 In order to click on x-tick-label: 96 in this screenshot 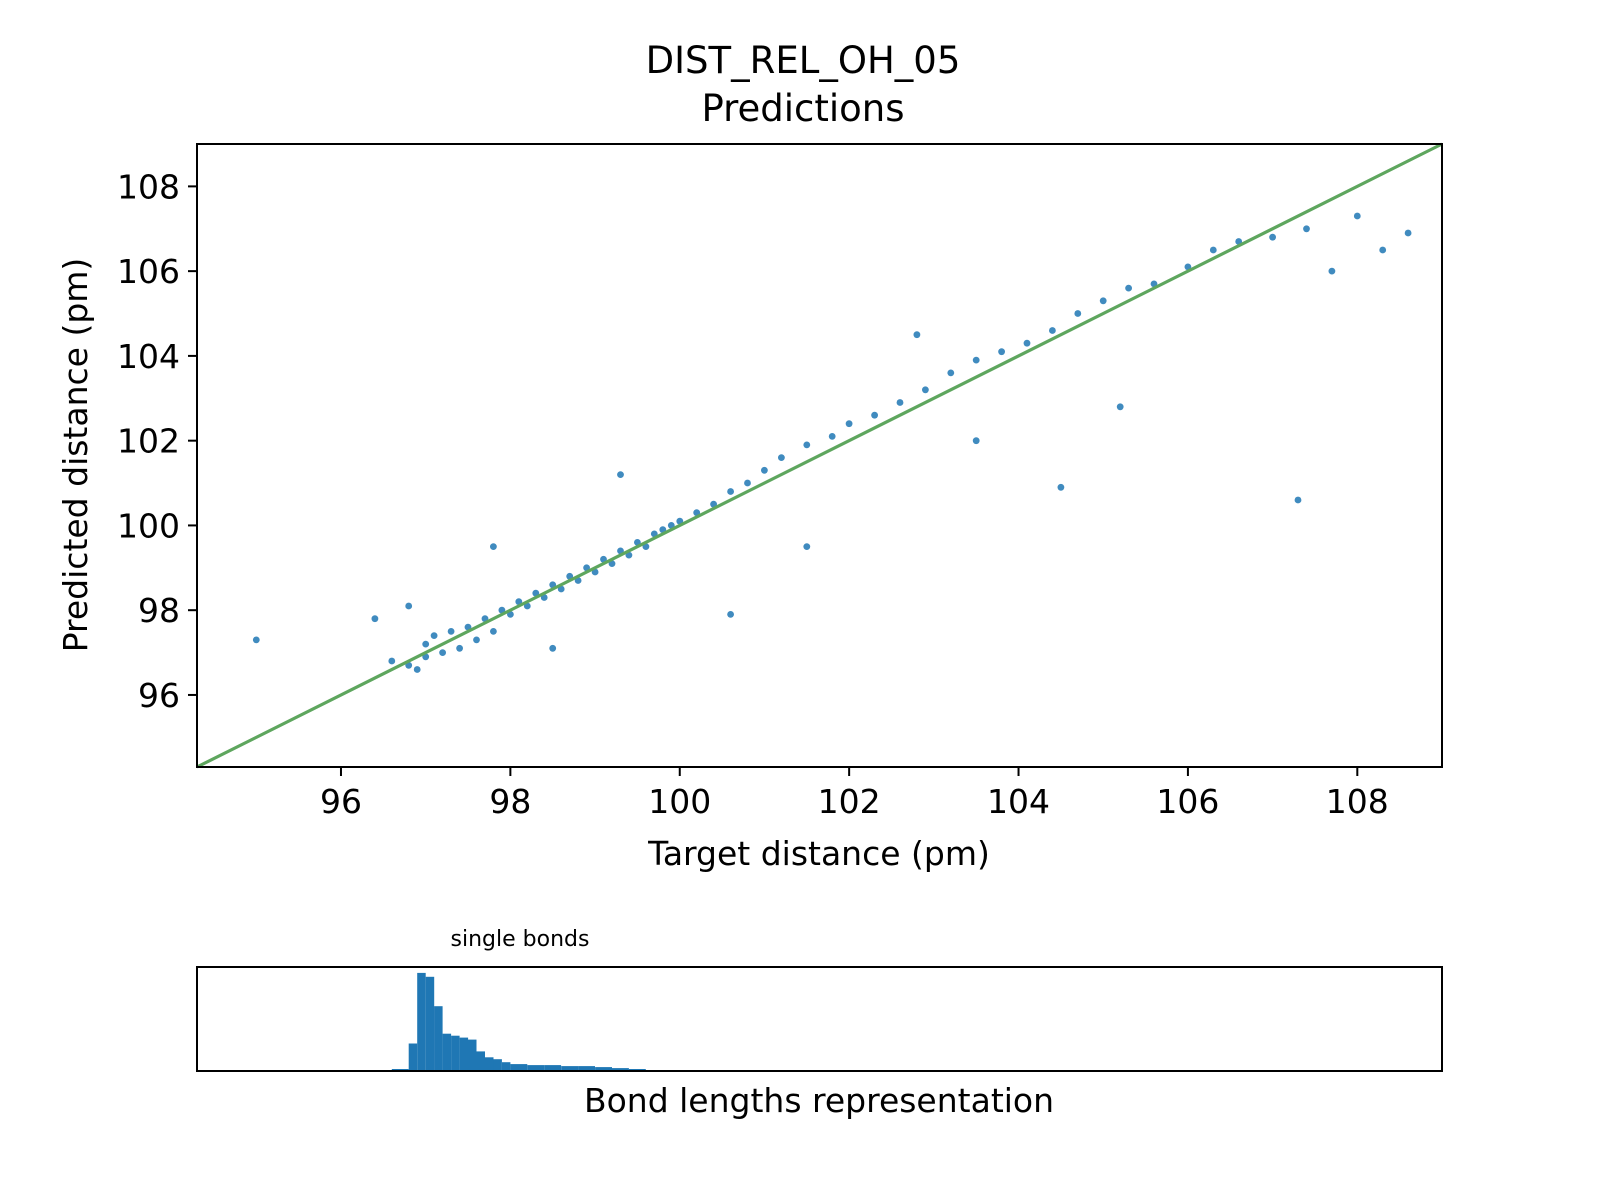, I will do `click(341, 801)`.